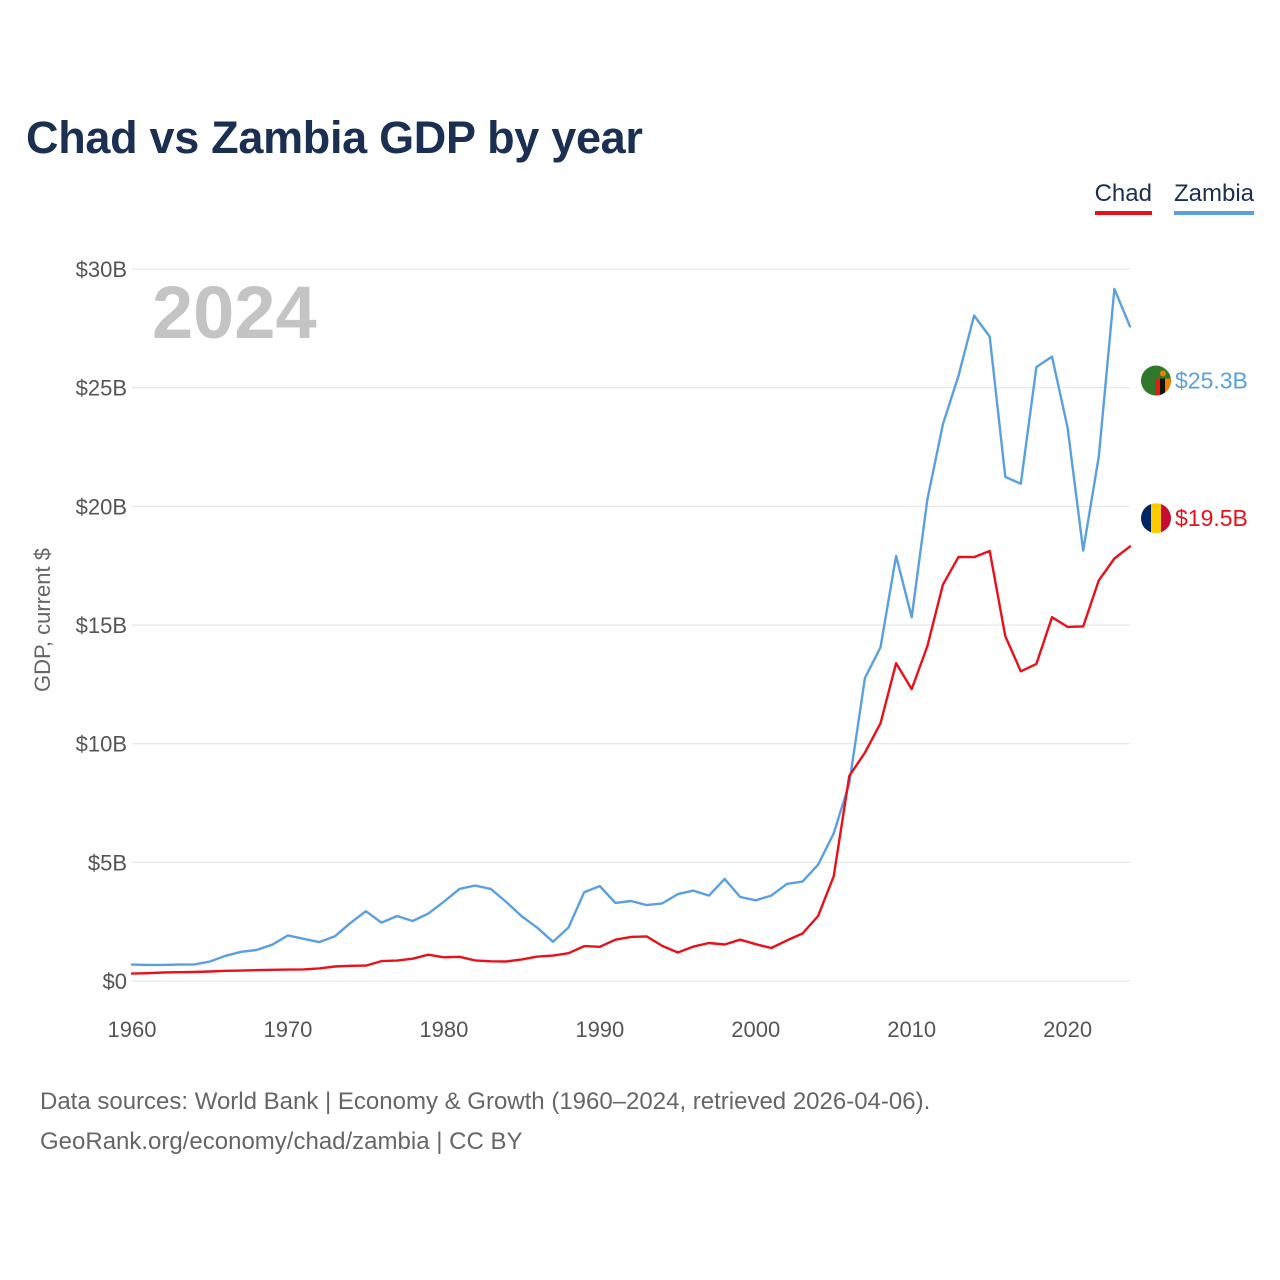 This screenshot has height=1280, width=1280. What do you see at coordinates (1211, 381) in the screenshot?
I see `zambia-end-value: $25.3B` at bounding box center [1211, 381].